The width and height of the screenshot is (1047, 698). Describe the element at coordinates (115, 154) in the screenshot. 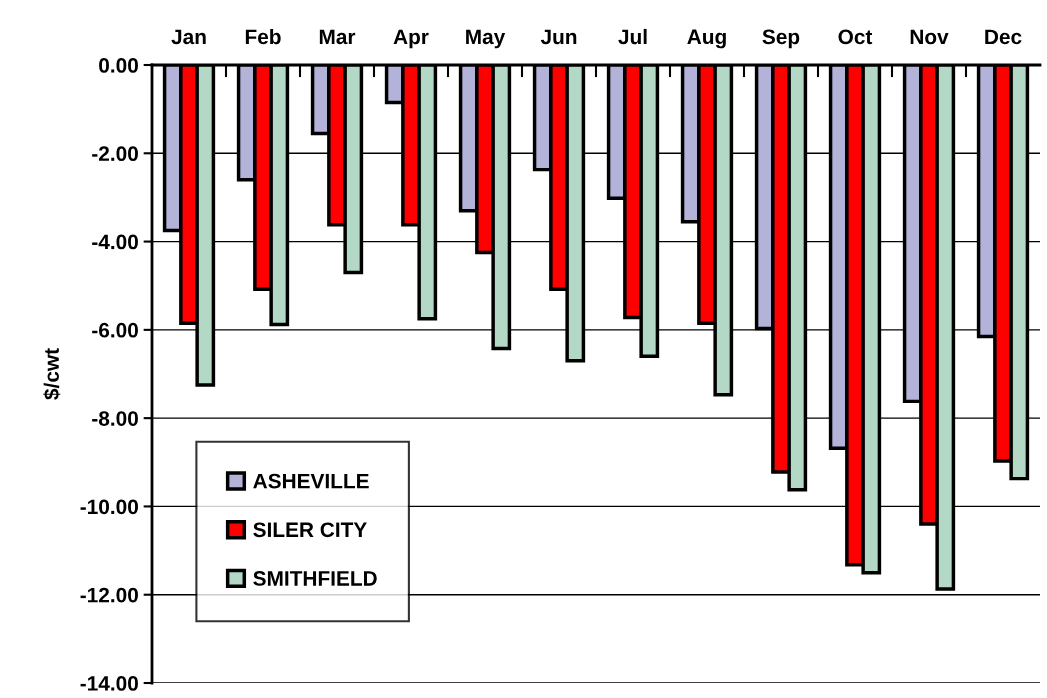

I see `y-tick-label: -2.00` at that location.